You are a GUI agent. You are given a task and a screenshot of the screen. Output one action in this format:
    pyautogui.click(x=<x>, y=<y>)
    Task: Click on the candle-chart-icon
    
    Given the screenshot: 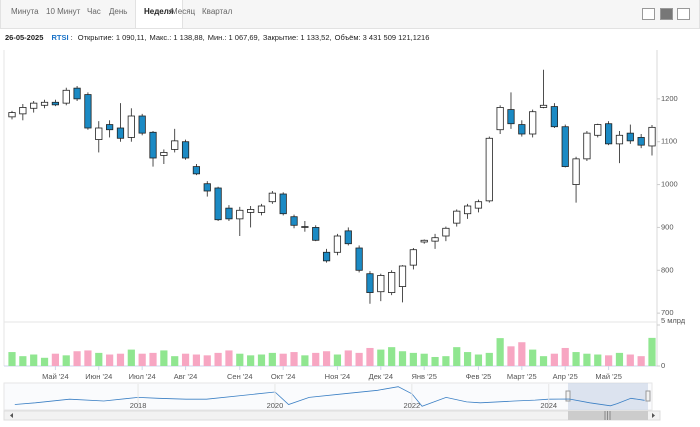 What is the action you would take?
    pyautogui.click(x=666, y=14)
    